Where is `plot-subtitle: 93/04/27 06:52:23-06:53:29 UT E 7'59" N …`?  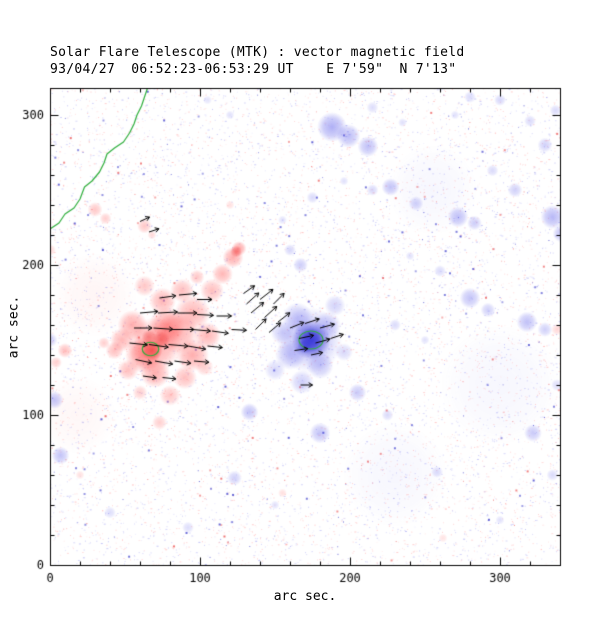 plot-subtitle: 93/04/27 06:52:23-06:53:29 UT E 7'59" N … is located at coordinates (253, 69).